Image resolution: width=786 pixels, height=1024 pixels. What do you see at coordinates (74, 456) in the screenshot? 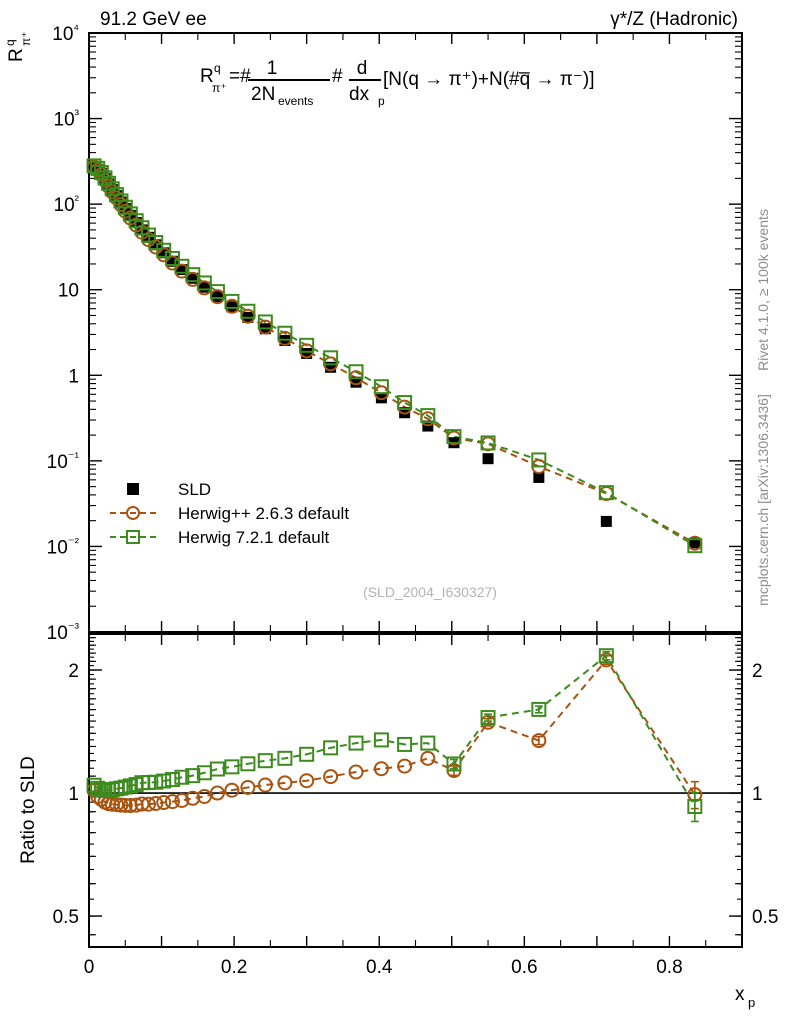
I see `main-y-tick-exponent: ⁻¹` at bounding box center [74, 456].